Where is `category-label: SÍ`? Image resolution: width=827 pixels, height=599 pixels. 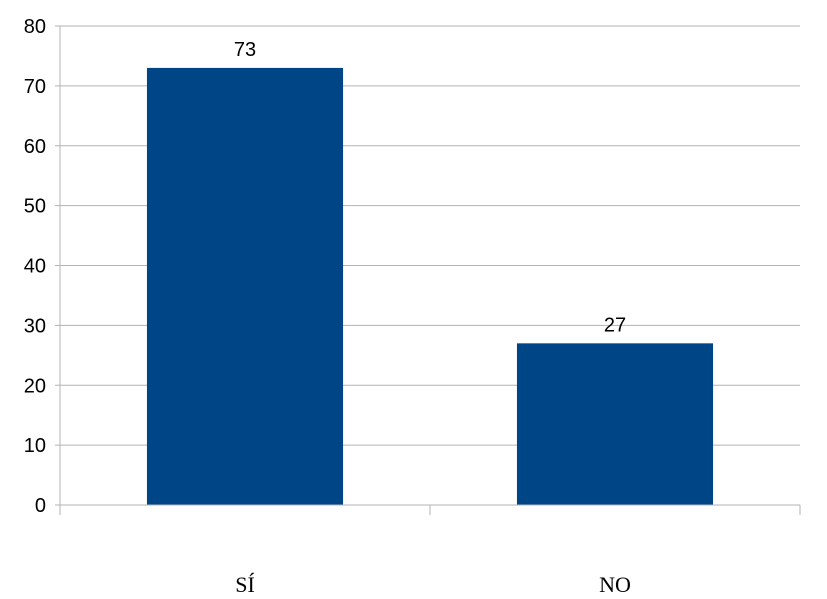
category-label: SÍ is located at coordinates (245, 584).